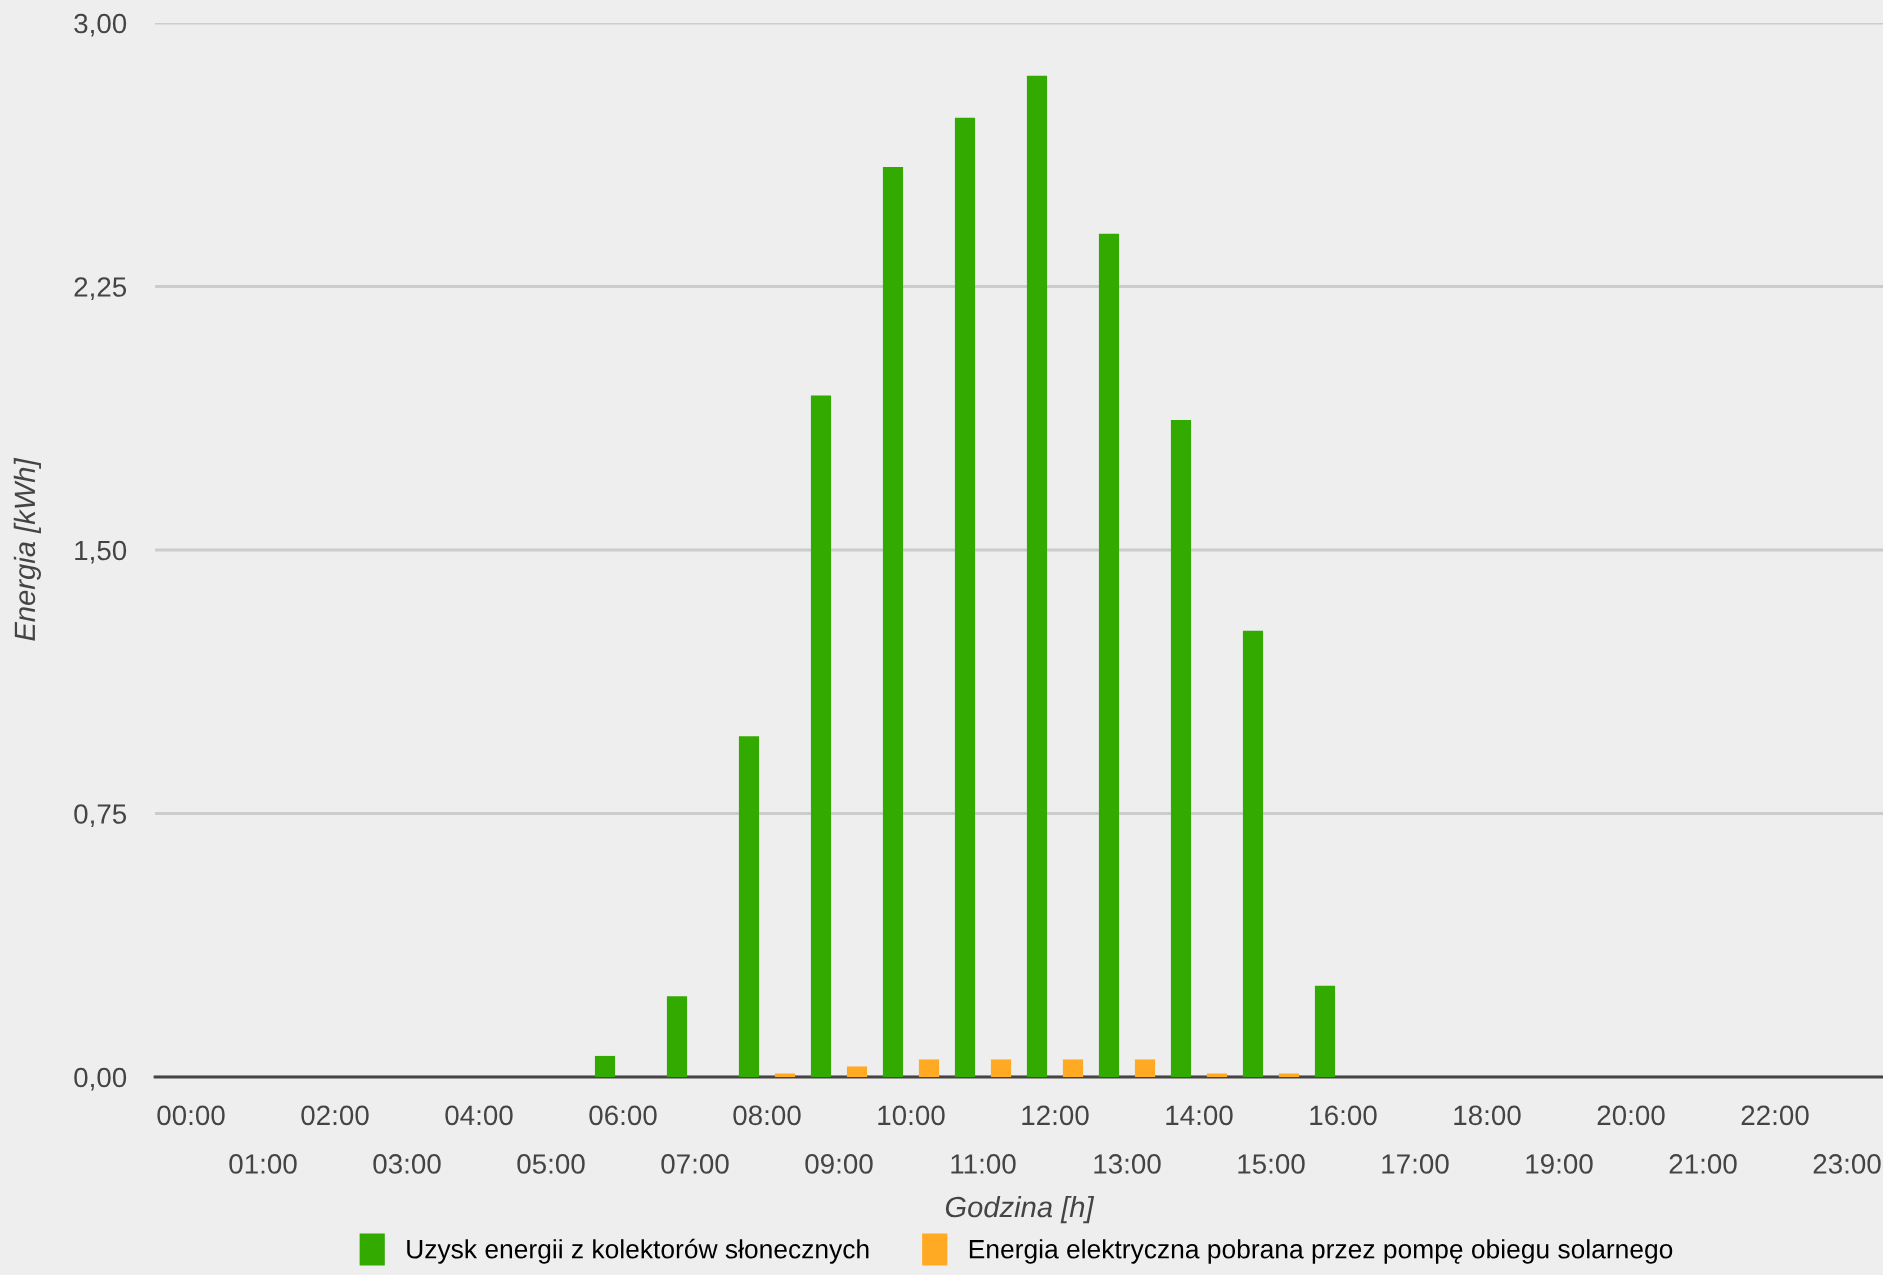 The width and height of the screenshot is (1883, 1275). What do you see at coordinates (1847, 1164) in the screenshot?
I see `x-tick-label: 23:00` at bounding box center [1847, 1164].